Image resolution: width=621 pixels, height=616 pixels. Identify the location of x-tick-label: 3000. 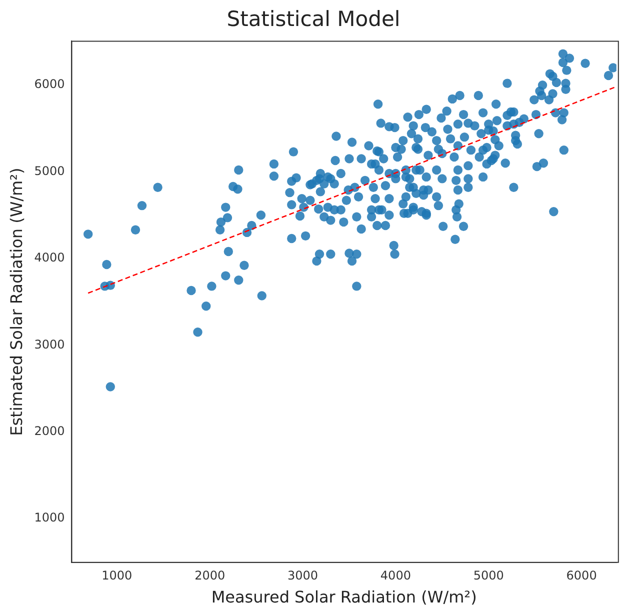
(302, 575).